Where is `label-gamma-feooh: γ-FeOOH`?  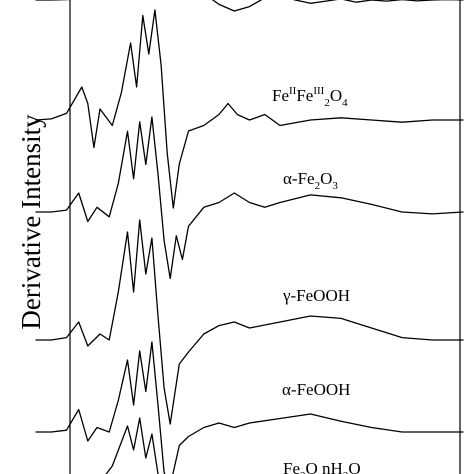
label-gamma-feooh: γ-FeOOH is located at coordinates (316, 295).